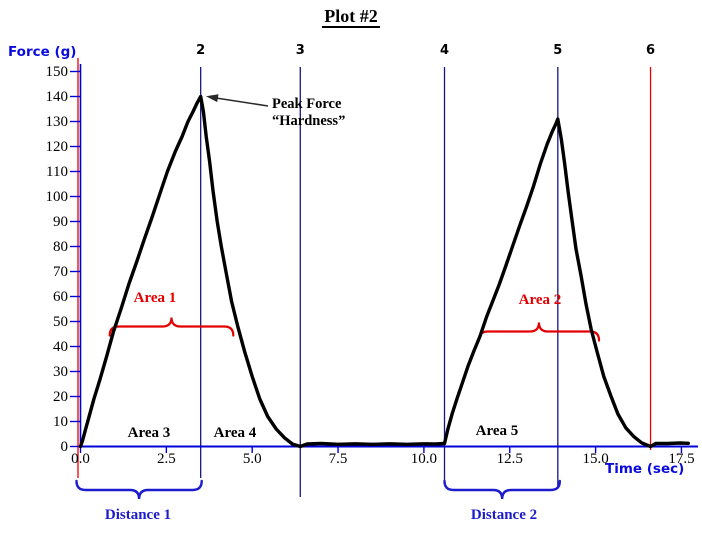 Image resolution: width=702 pixels, height=539 pixels. Describe the element at coordinates (149, 433) in the screenshot. I see `area3-label: Area 3` at that location.